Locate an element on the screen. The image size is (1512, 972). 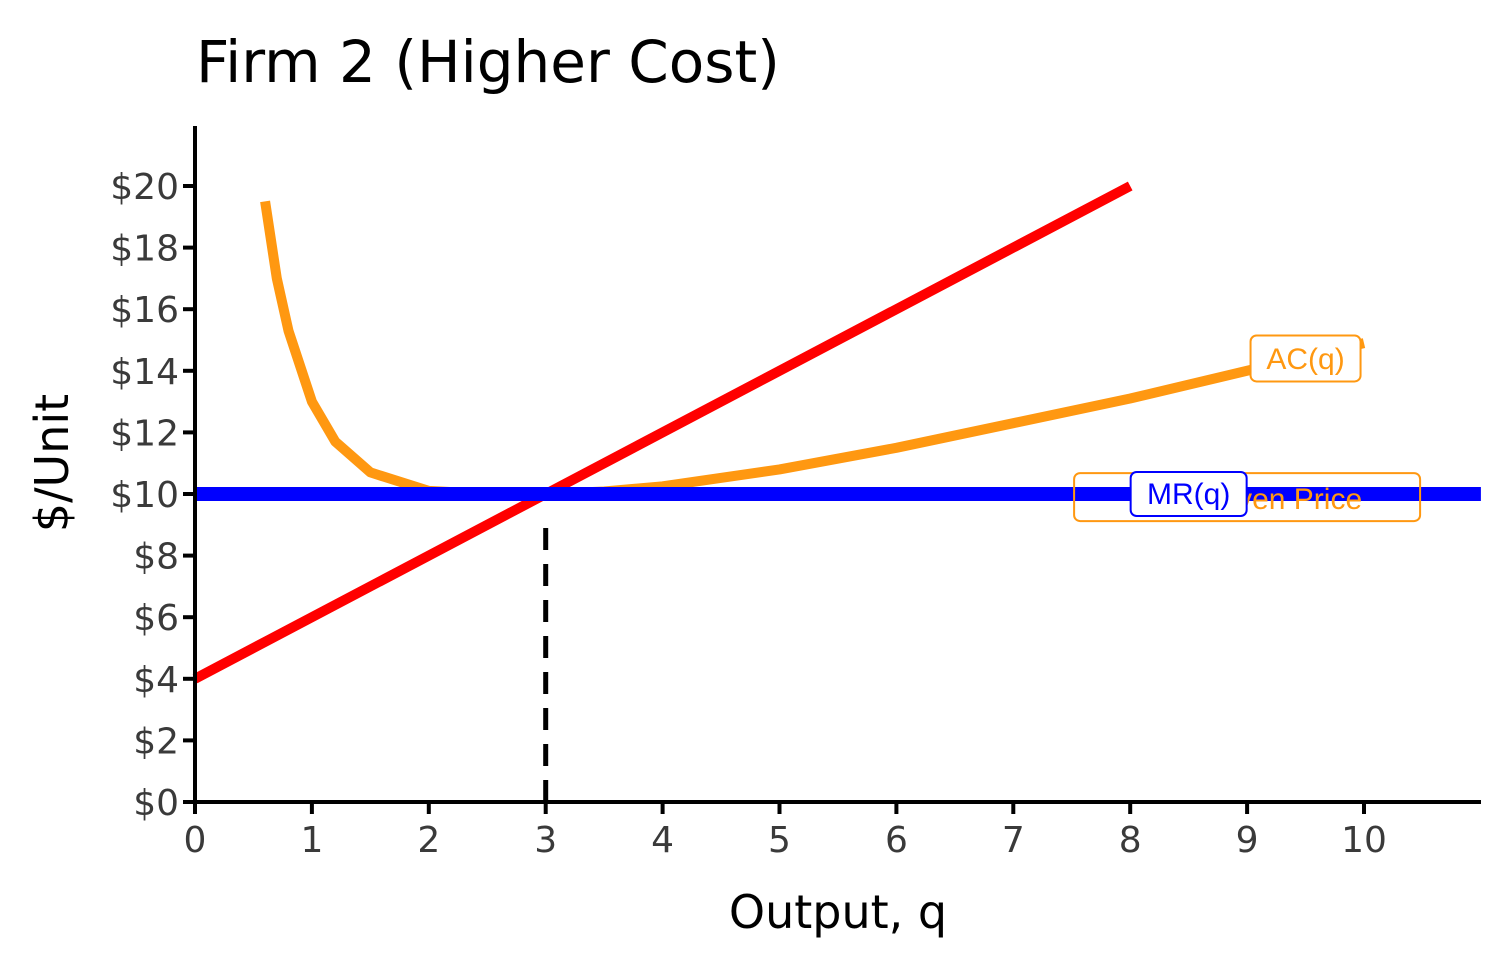
chart-title: Firm 2 (Higher Cost) is located at coordinates (488, 62).